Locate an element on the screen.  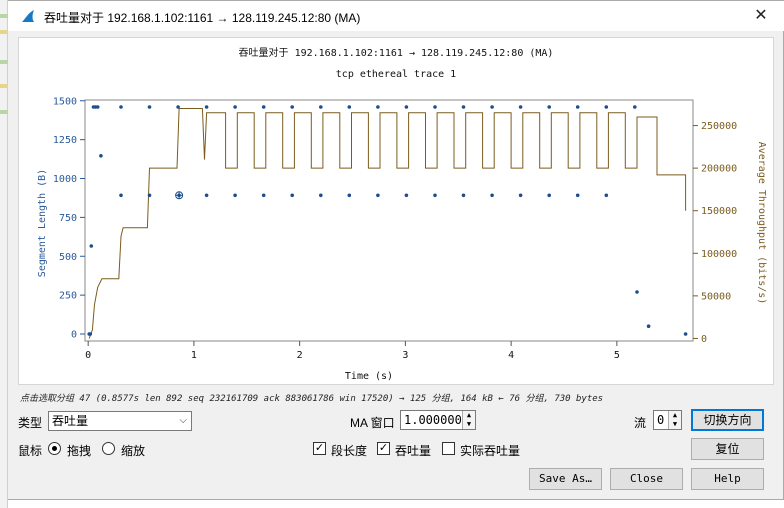
chevron-down-icon: ⌵ is located at coordinates (183, 420).